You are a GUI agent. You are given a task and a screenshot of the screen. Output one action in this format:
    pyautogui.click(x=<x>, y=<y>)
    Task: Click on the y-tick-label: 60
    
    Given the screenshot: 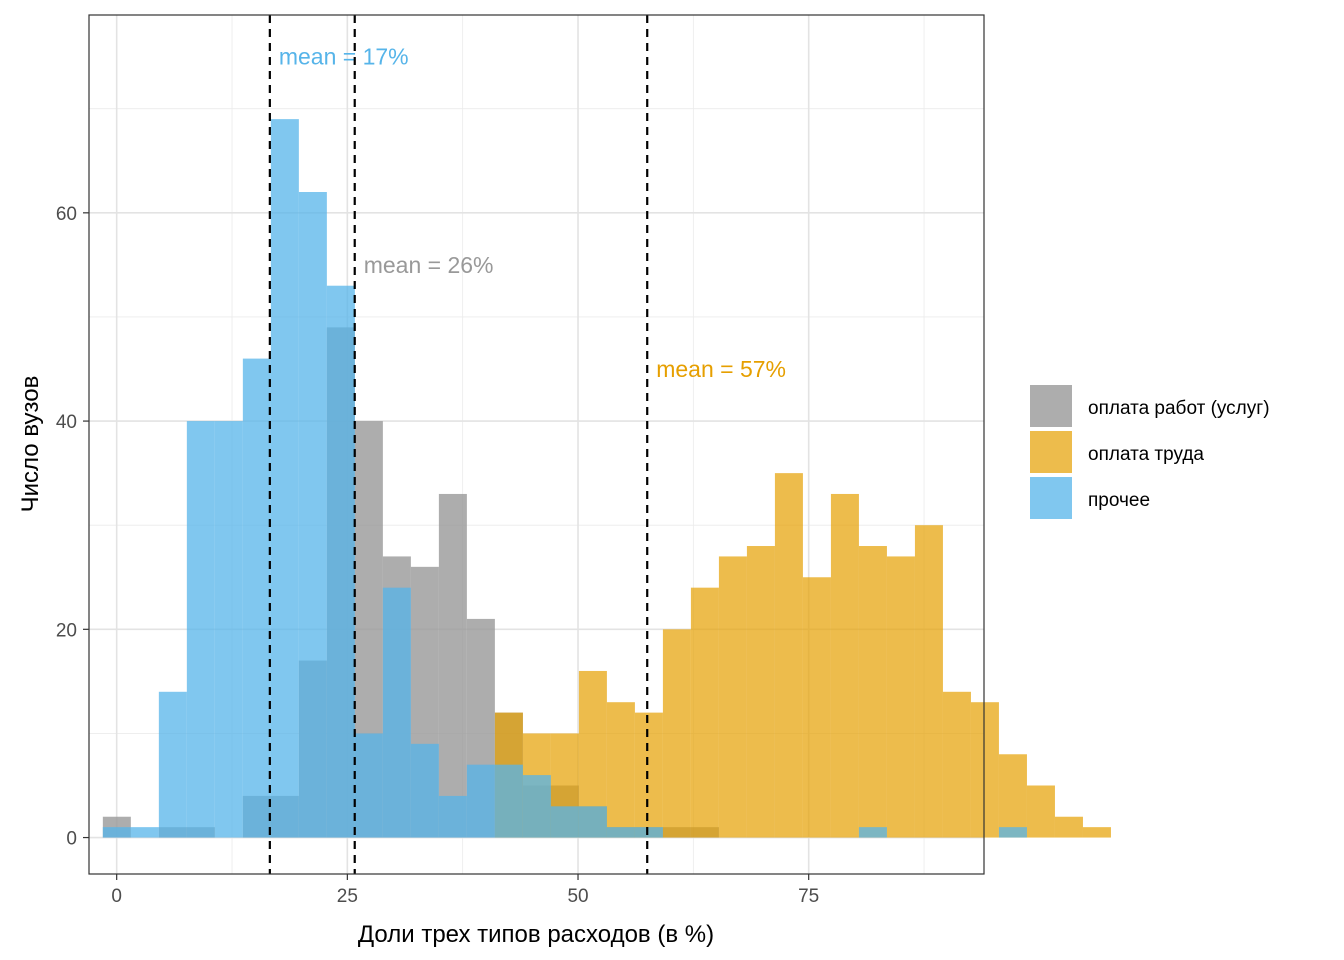 What is the action you would take?
    pyautogui.click(x=66, y=214)
    